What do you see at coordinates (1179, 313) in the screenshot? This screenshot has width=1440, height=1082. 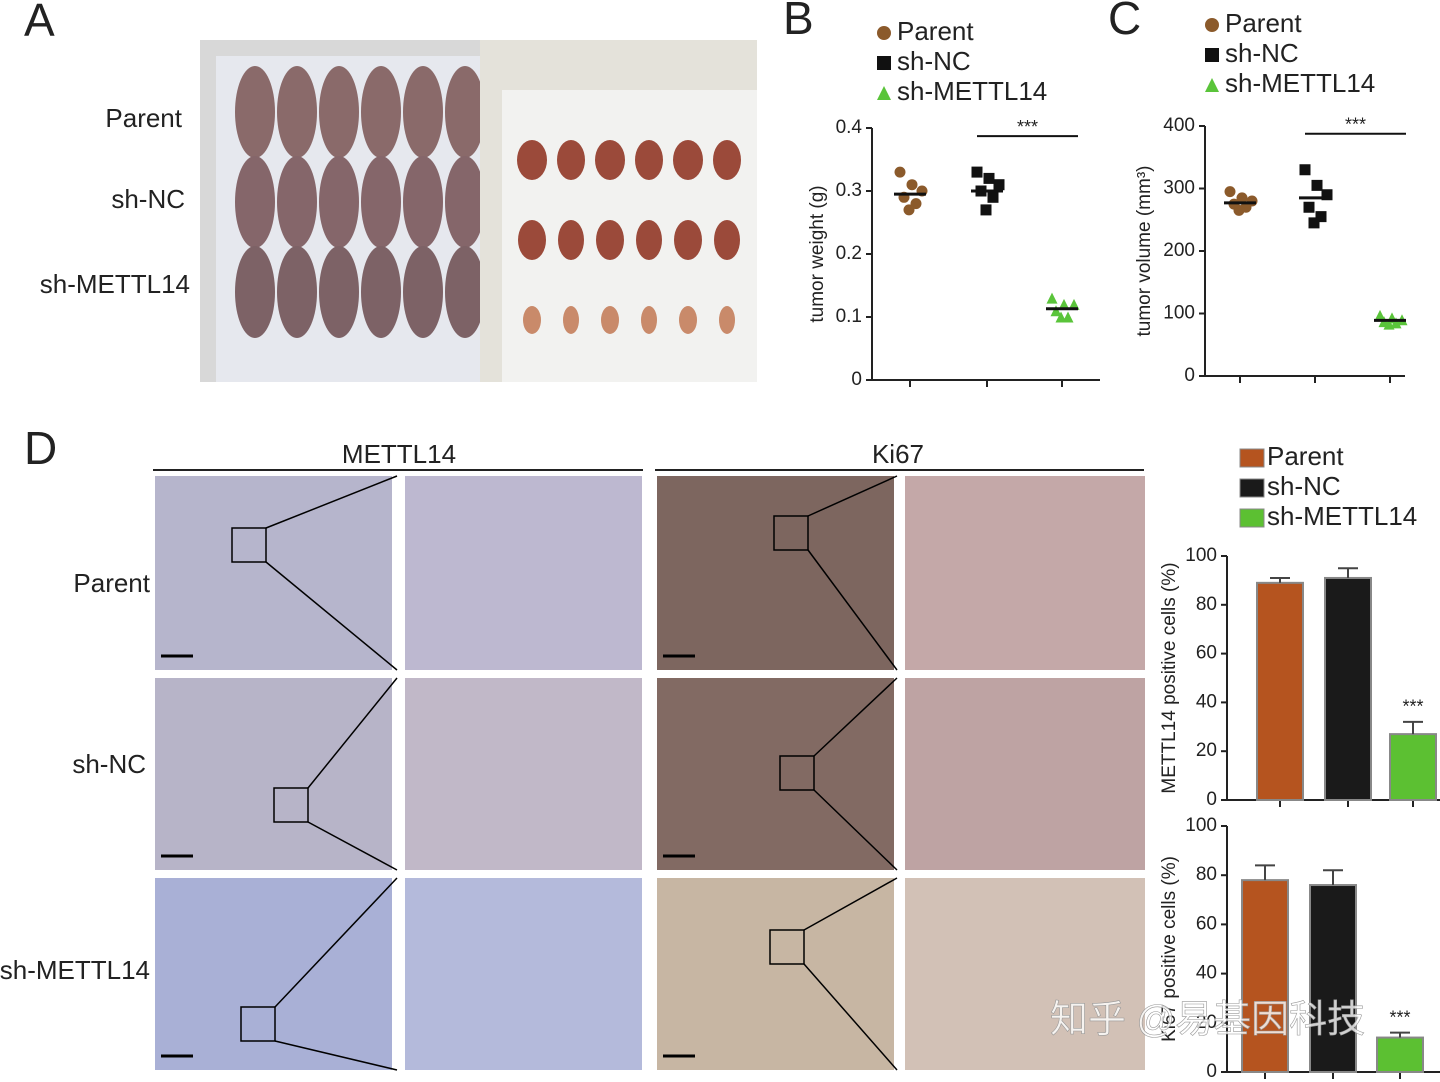 I see `y-tick-label: 100` at bounding box center [1179, 313].